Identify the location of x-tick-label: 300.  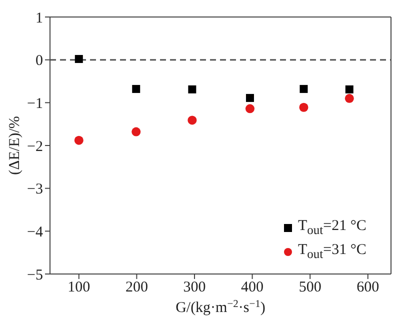
(194, 288).